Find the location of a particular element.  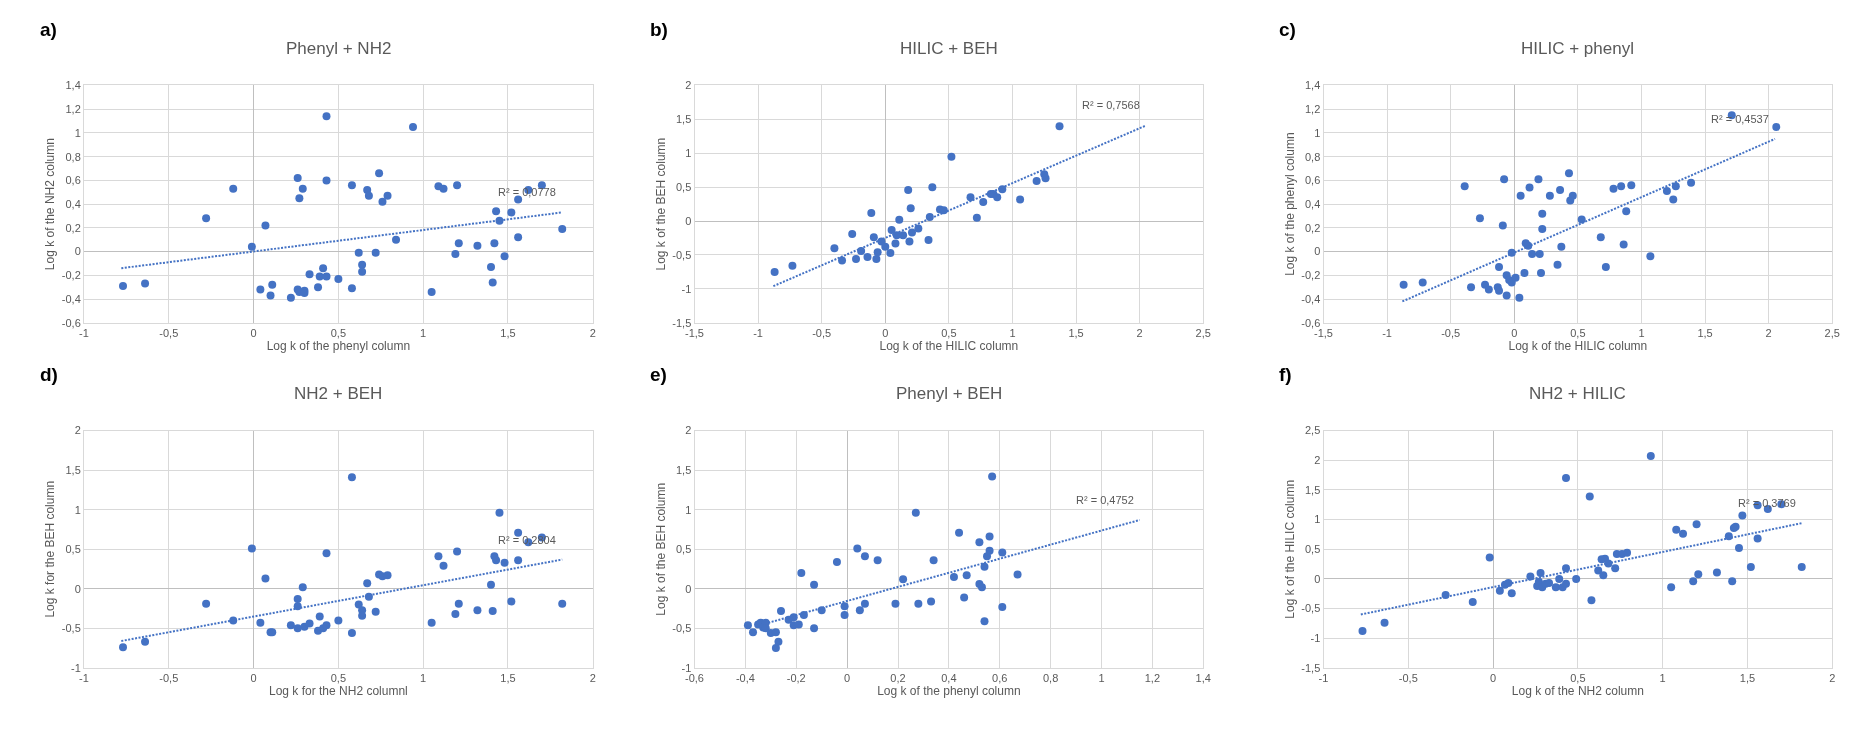

annotation: R² = 0,0778 is located at coordinates (527, 192).